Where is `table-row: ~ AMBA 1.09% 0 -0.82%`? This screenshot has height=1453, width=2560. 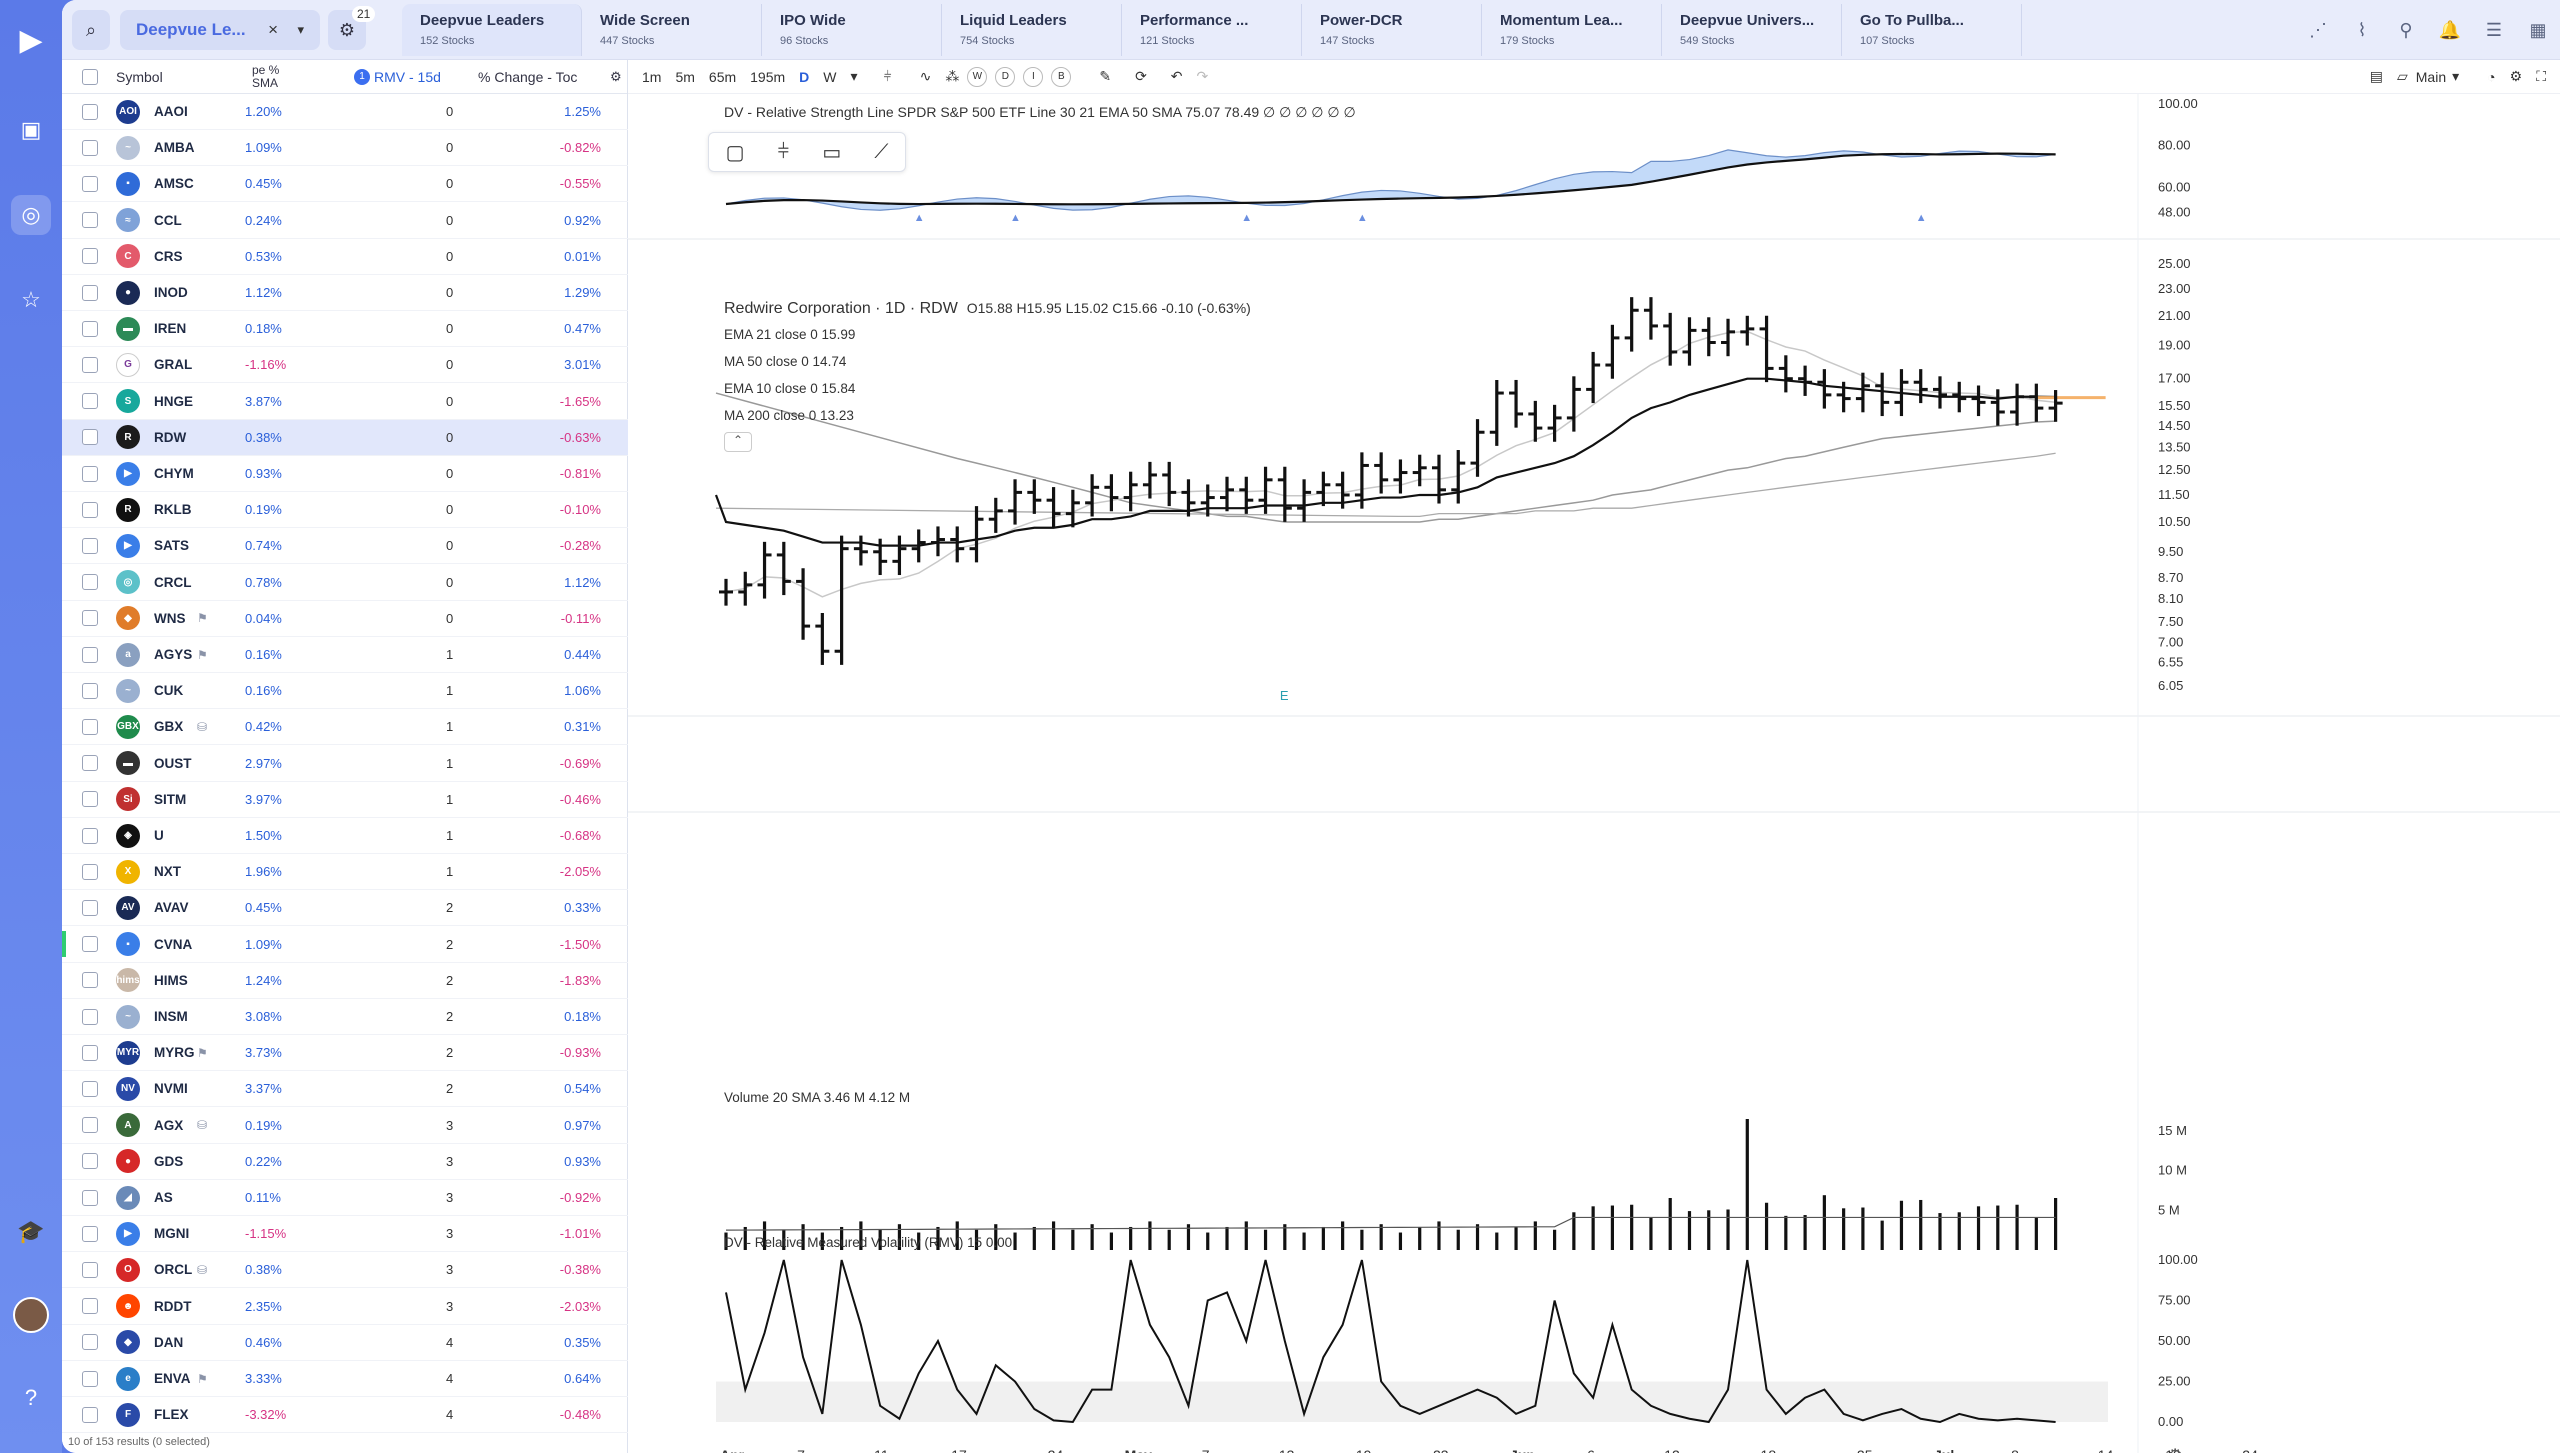 table-row: ~ AMBA 1.09% 0 -0.82% is located at coordinates (345, 148).